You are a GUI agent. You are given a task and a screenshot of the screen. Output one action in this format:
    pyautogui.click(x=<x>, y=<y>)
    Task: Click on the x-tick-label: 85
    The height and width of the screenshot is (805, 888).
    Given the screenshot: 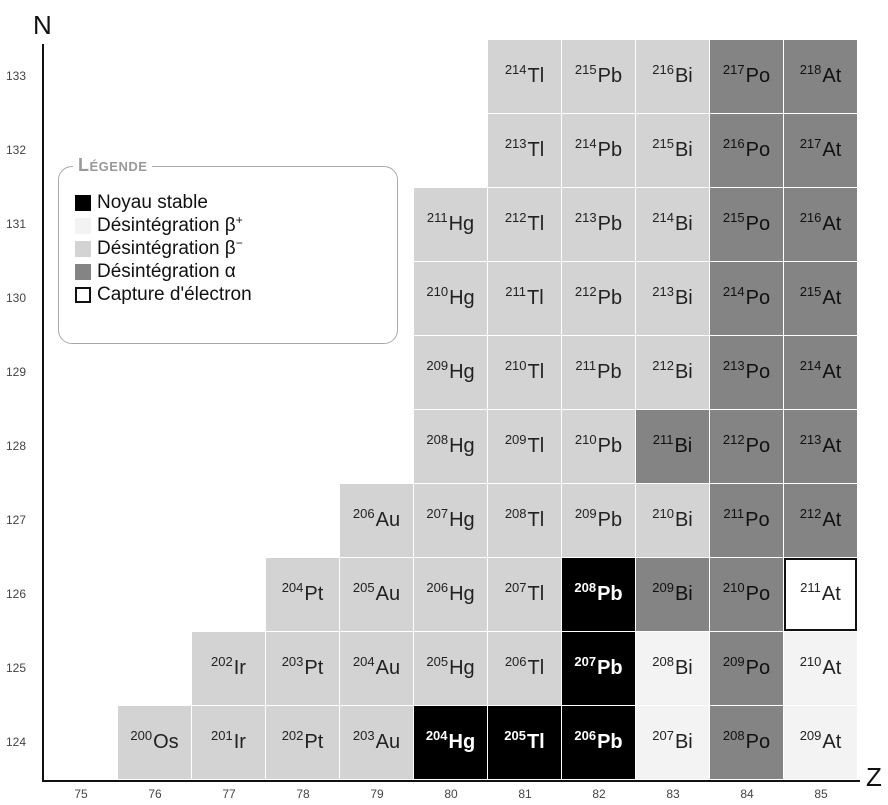 What is the action you would take?
    pyautogui.click(x=821, y=794)
    